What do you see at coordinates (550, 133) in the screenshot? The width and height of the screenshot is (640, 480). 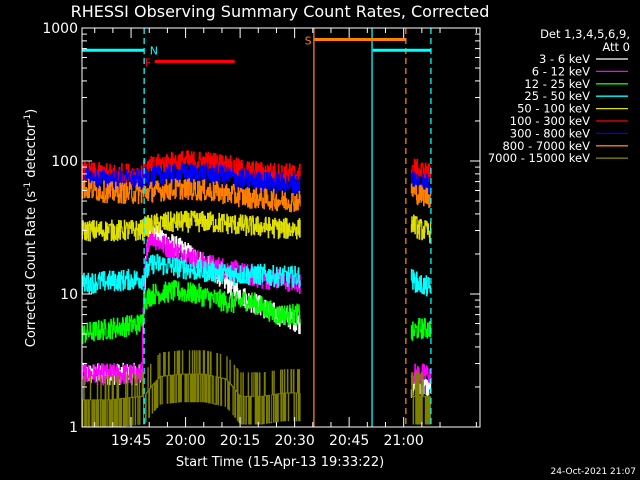 I see `legend-entry-7-label: 300 - 800 keV` at bounding box center [550, 133].